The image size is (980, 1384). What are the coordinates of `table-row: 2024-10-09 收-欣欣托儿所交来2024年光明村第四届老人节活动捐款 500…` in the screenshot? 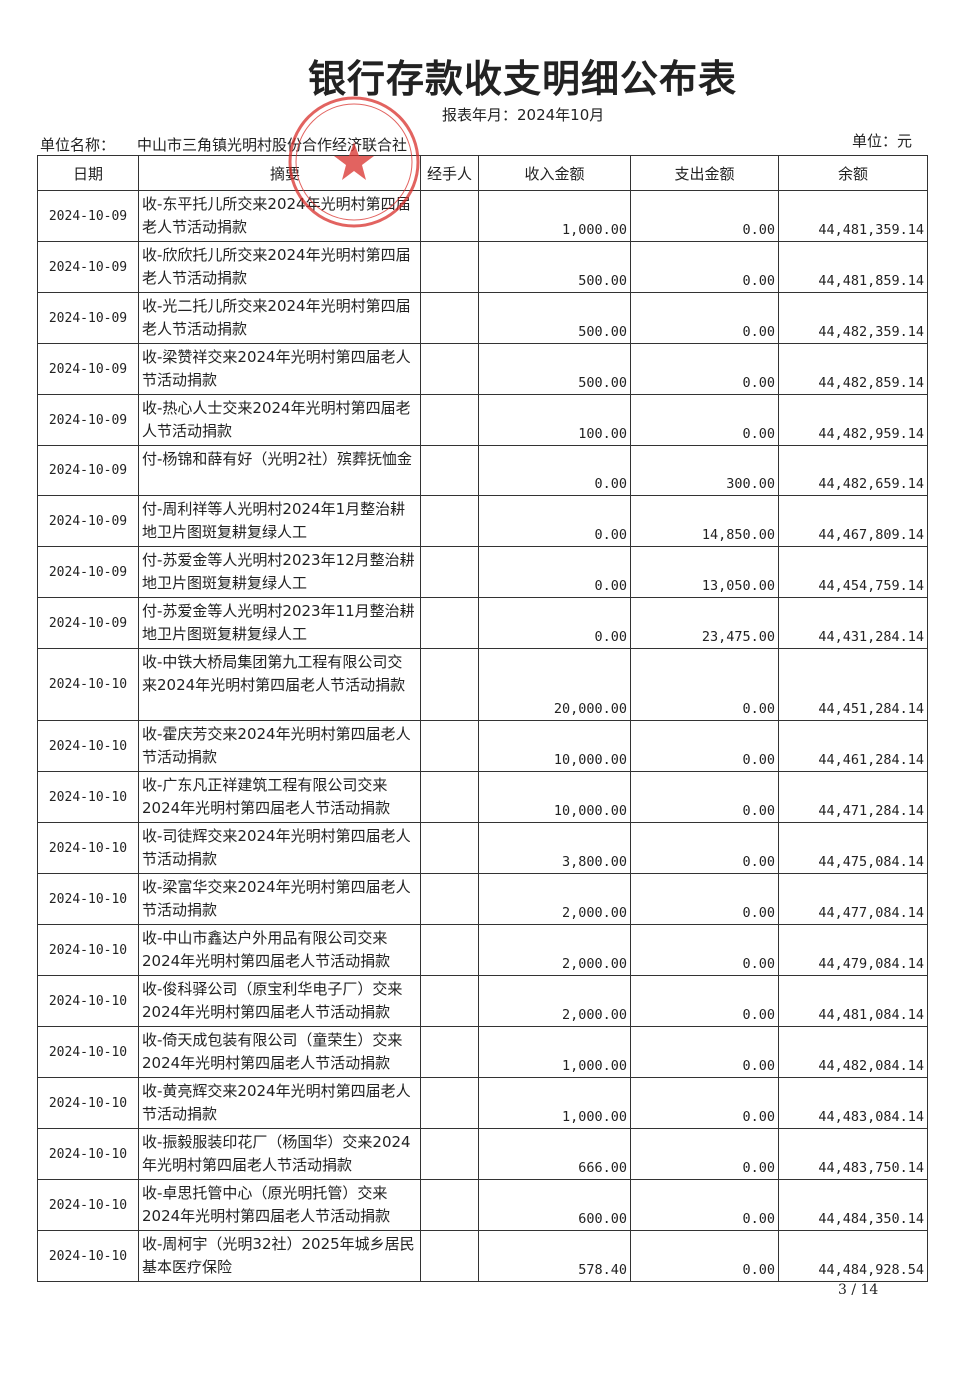 It's located at (482, 267).